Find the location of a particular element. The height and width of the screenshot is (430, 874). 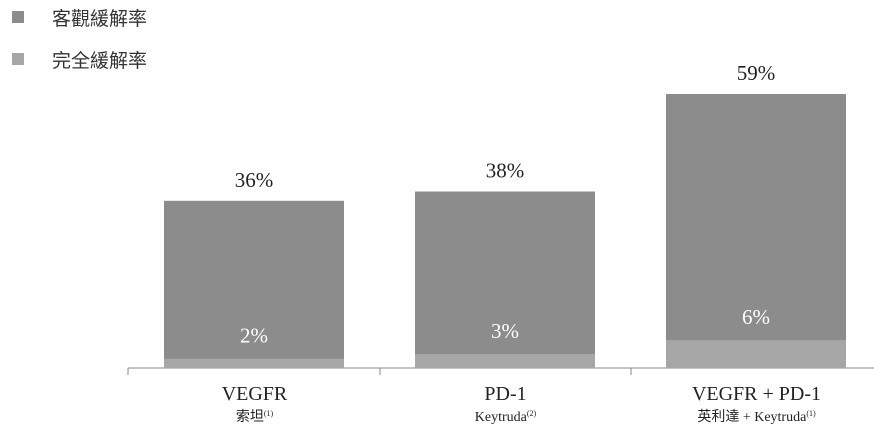

category-label: VEGFR + PD-1 is located at coordinates (756, 394).